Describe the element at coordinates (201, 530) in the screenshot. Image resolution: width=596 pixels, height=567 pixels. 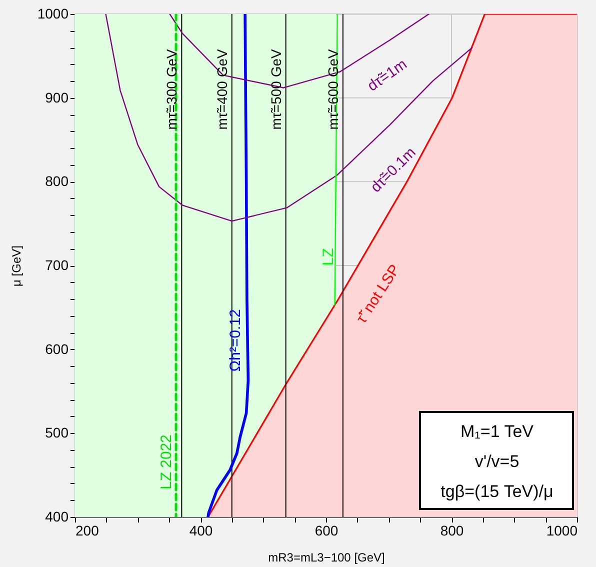
I see `x-tick-label: 400` at that location.